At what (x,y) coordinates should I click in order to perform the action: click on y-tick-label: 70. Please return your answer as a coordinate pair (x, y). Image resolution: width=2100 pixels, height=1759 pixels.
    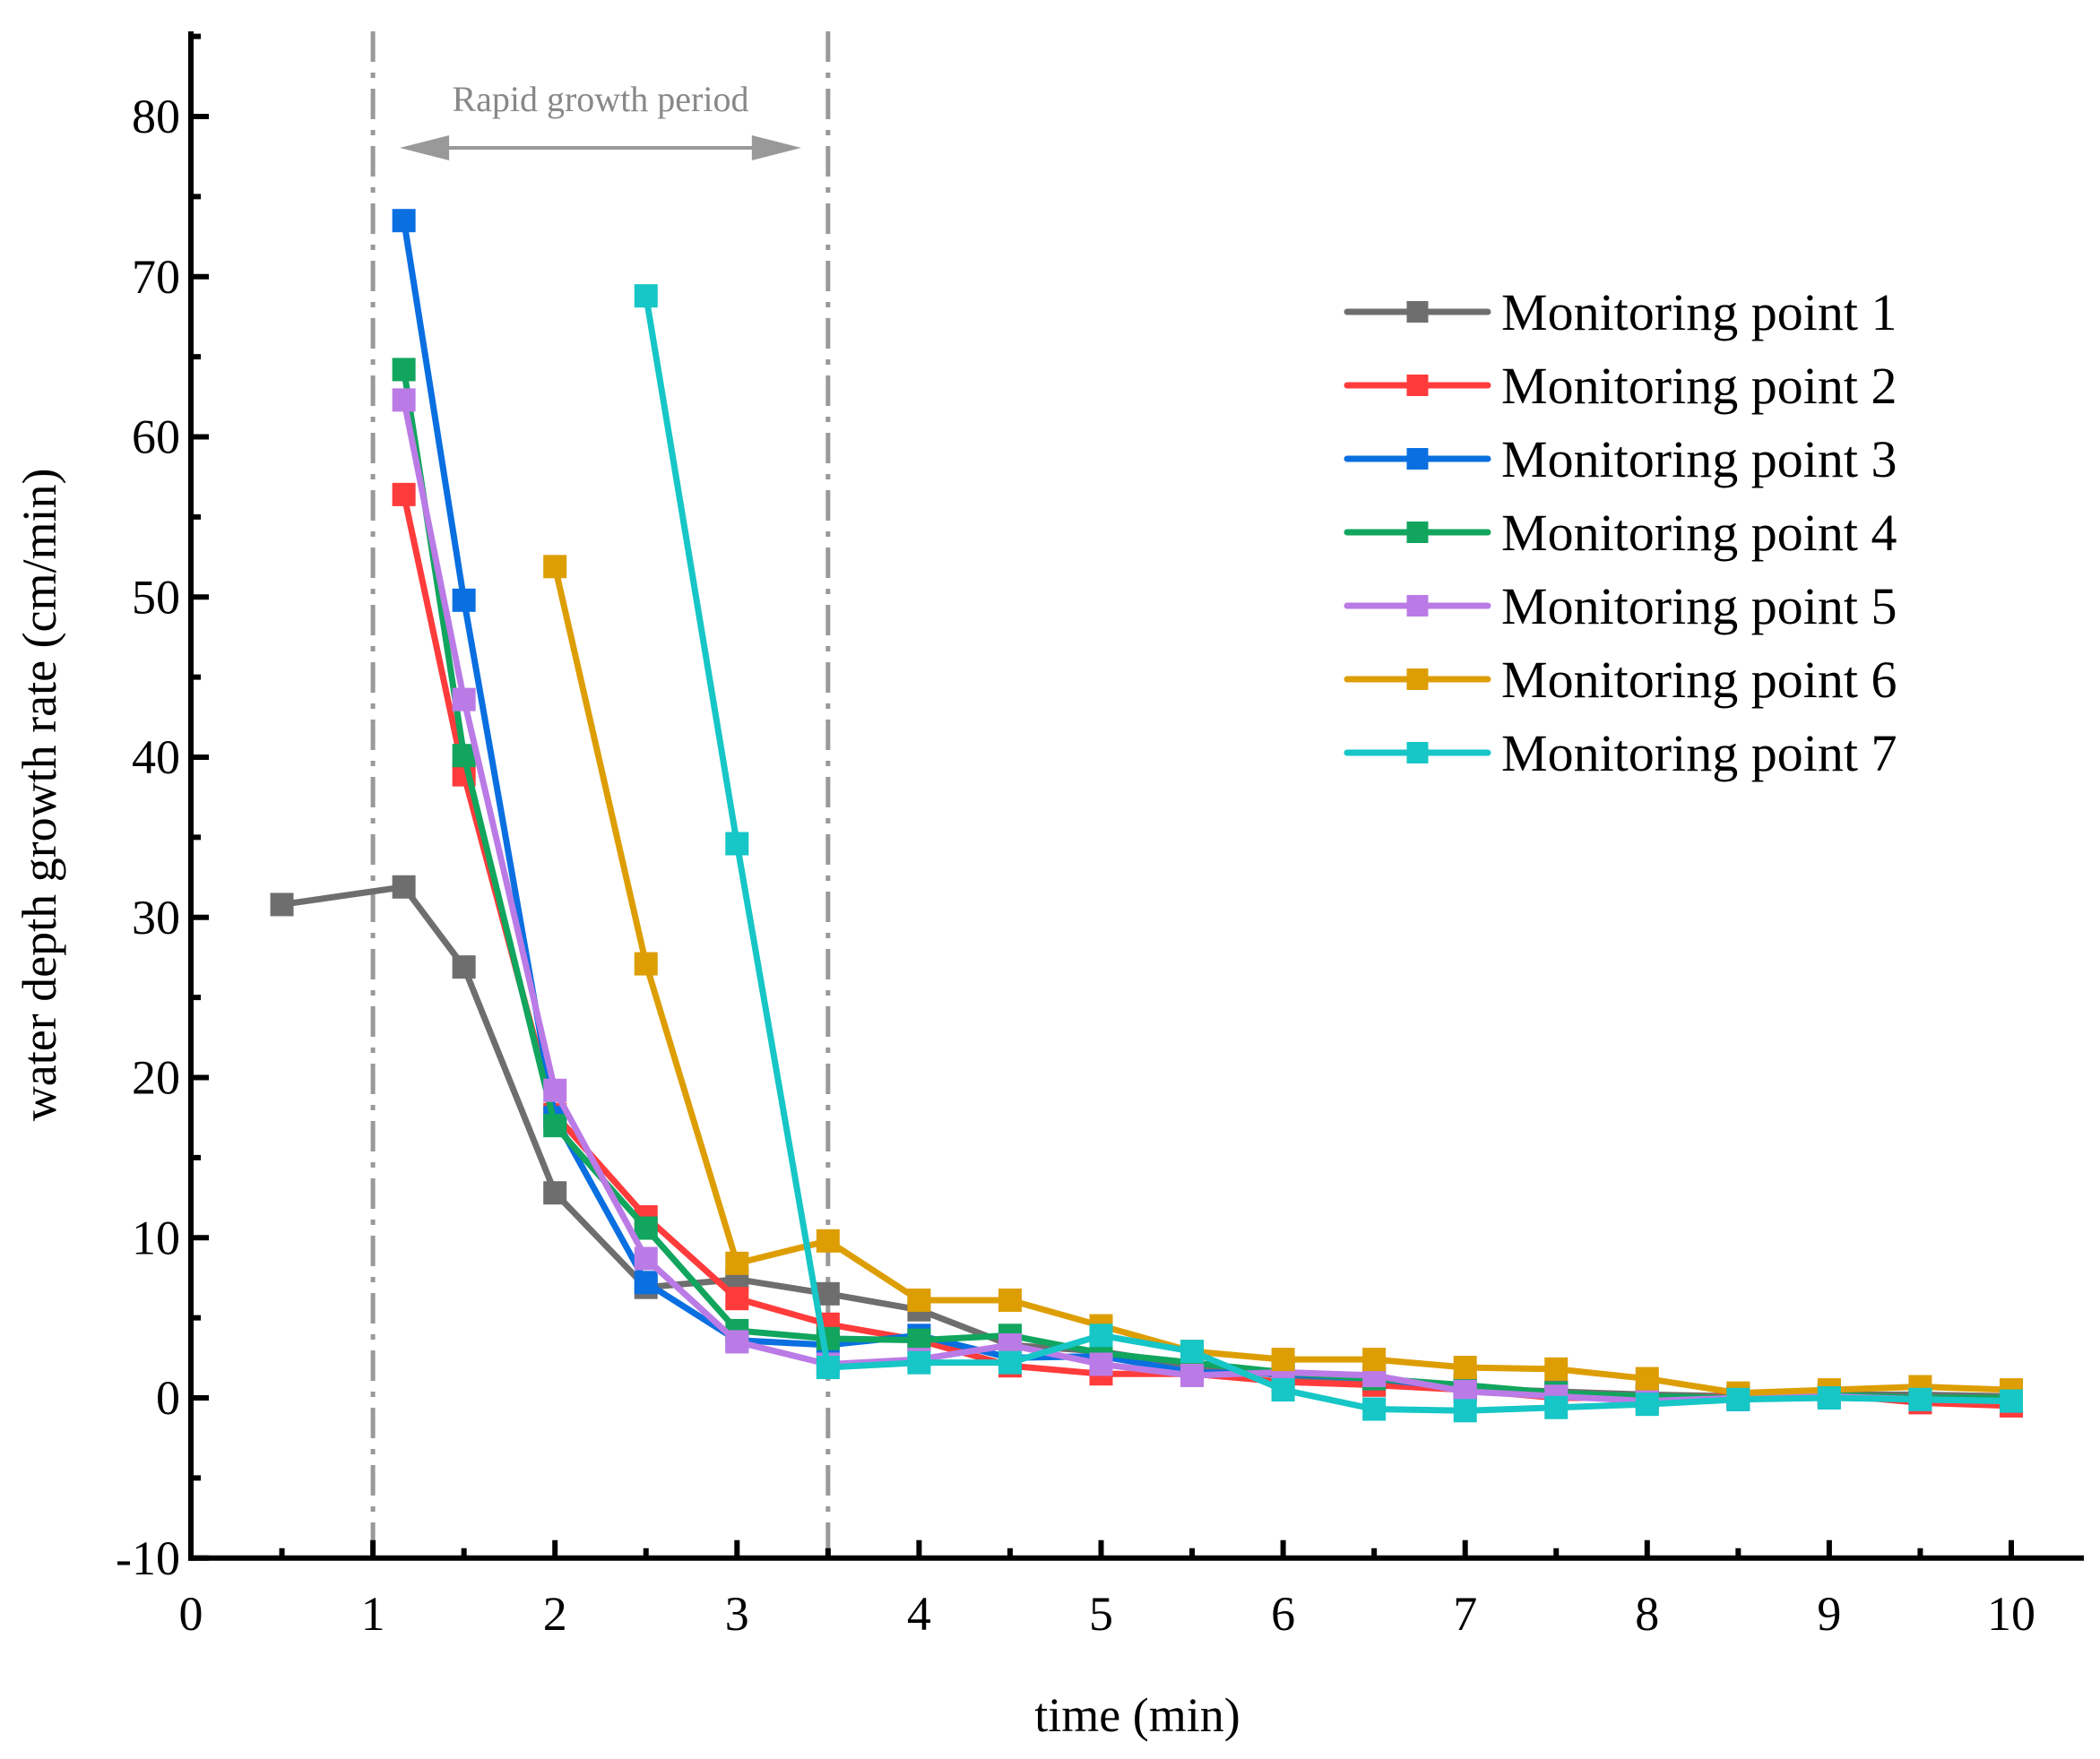
    Looking at the image, I should click on (156, 277).